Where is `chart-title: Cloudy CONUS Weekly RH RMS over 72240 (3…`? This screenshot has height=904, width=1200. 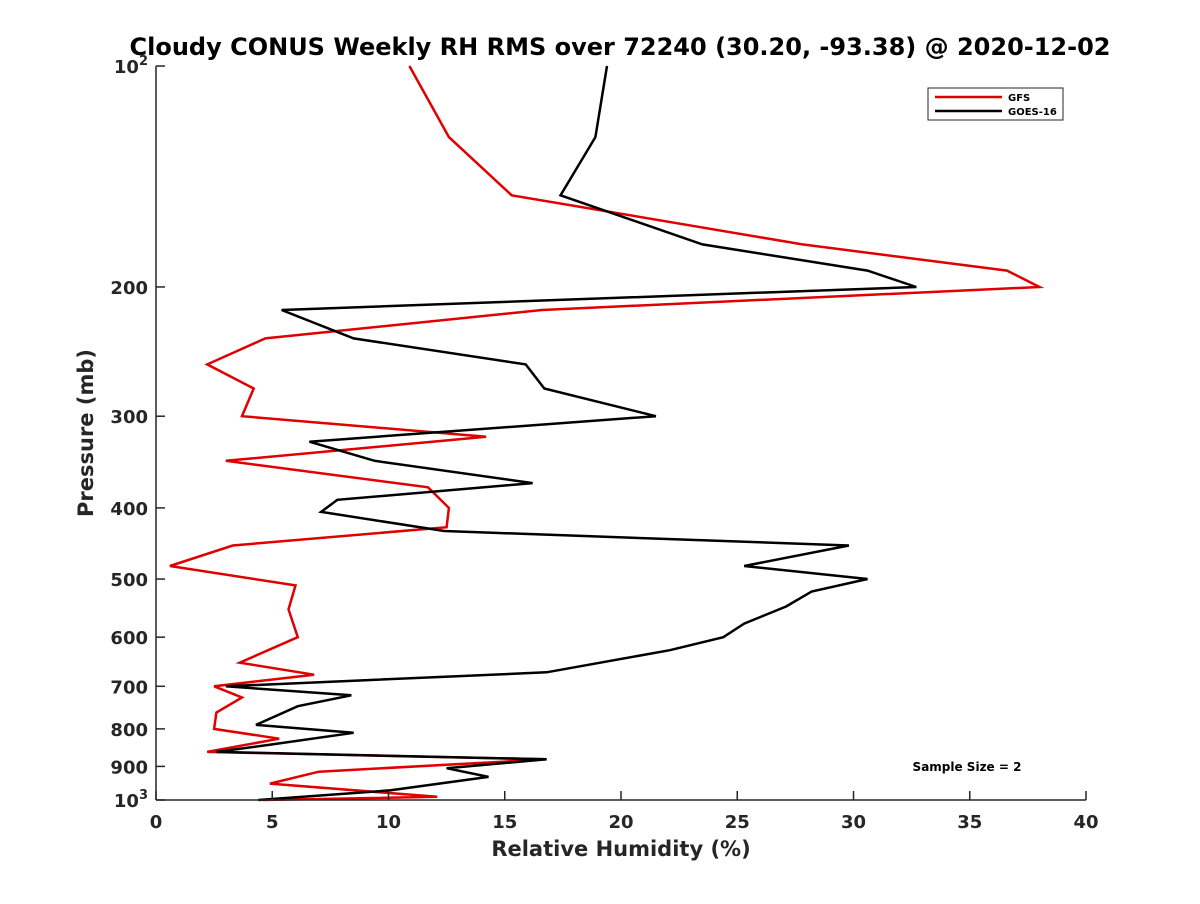
chart-title: Cloudy CONUS Weekly RH RMS over 72240 (3… is located at coordinates (620, 47).